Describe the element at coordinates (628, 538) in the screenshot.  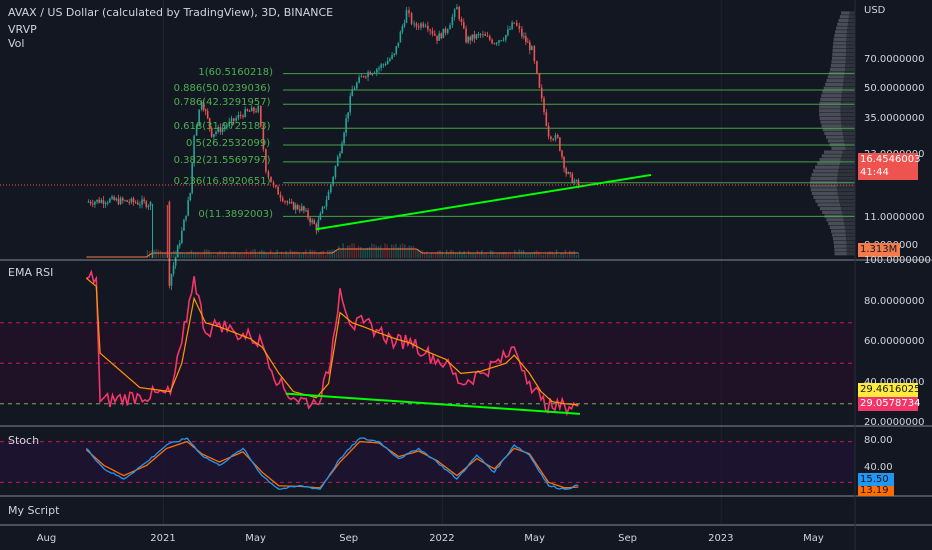
I see `time-axis-label: Sep` at that location.